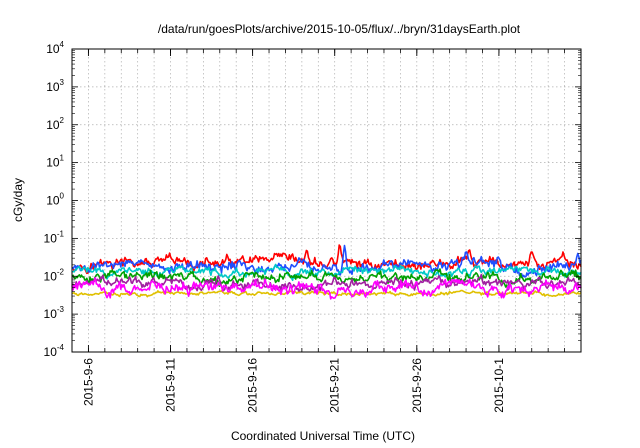 Image resolution: width=640 pixels, height=448 pixels. I want to click on series-green-line, so click(326, 279).